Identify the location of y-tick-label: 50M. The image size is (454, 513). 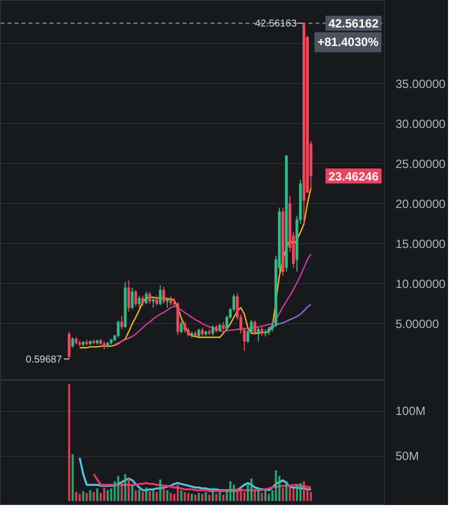
(407, 456).